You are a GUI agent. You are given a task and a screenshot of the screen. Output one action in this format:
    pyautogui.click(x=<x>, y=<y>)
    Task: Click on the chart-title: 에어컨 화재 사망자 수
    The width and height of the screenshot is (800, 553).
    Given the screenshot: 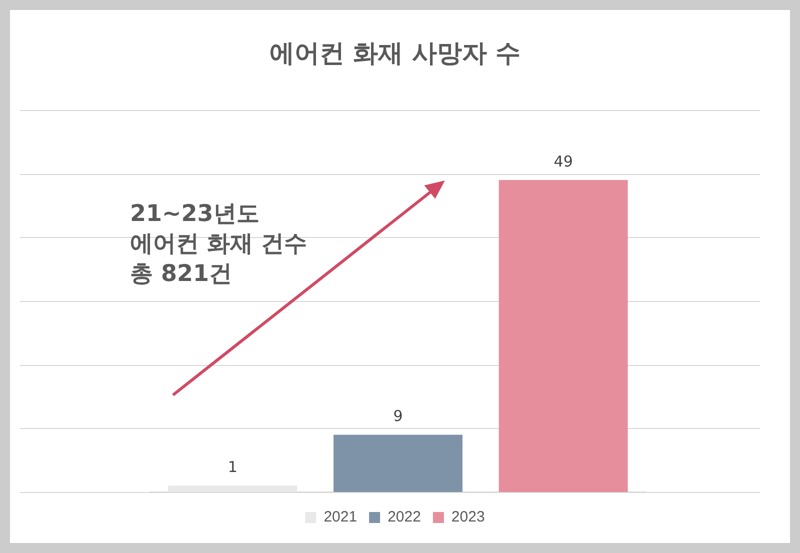 What is the action you would take?
    pyautogui.click(x=395, y=53)
    